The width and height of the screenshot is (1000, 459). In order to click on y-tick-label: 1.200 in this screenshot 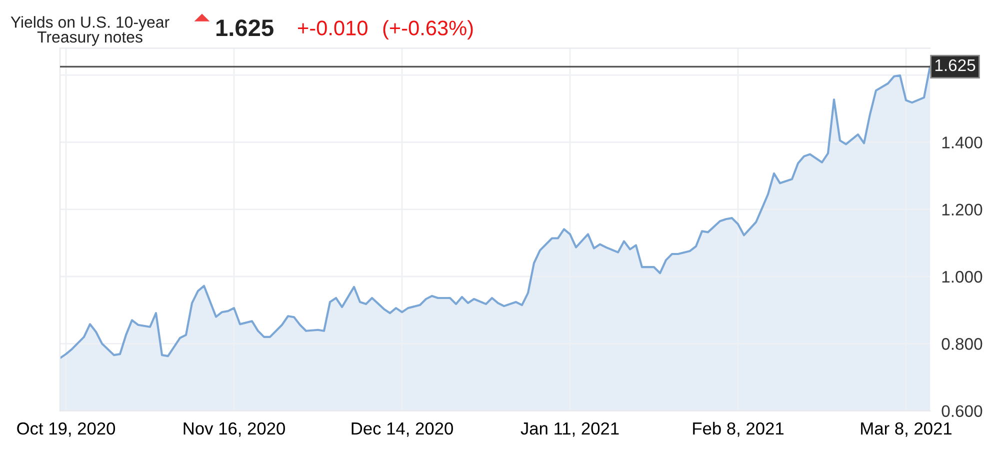, I will do `click(962, 210)`.